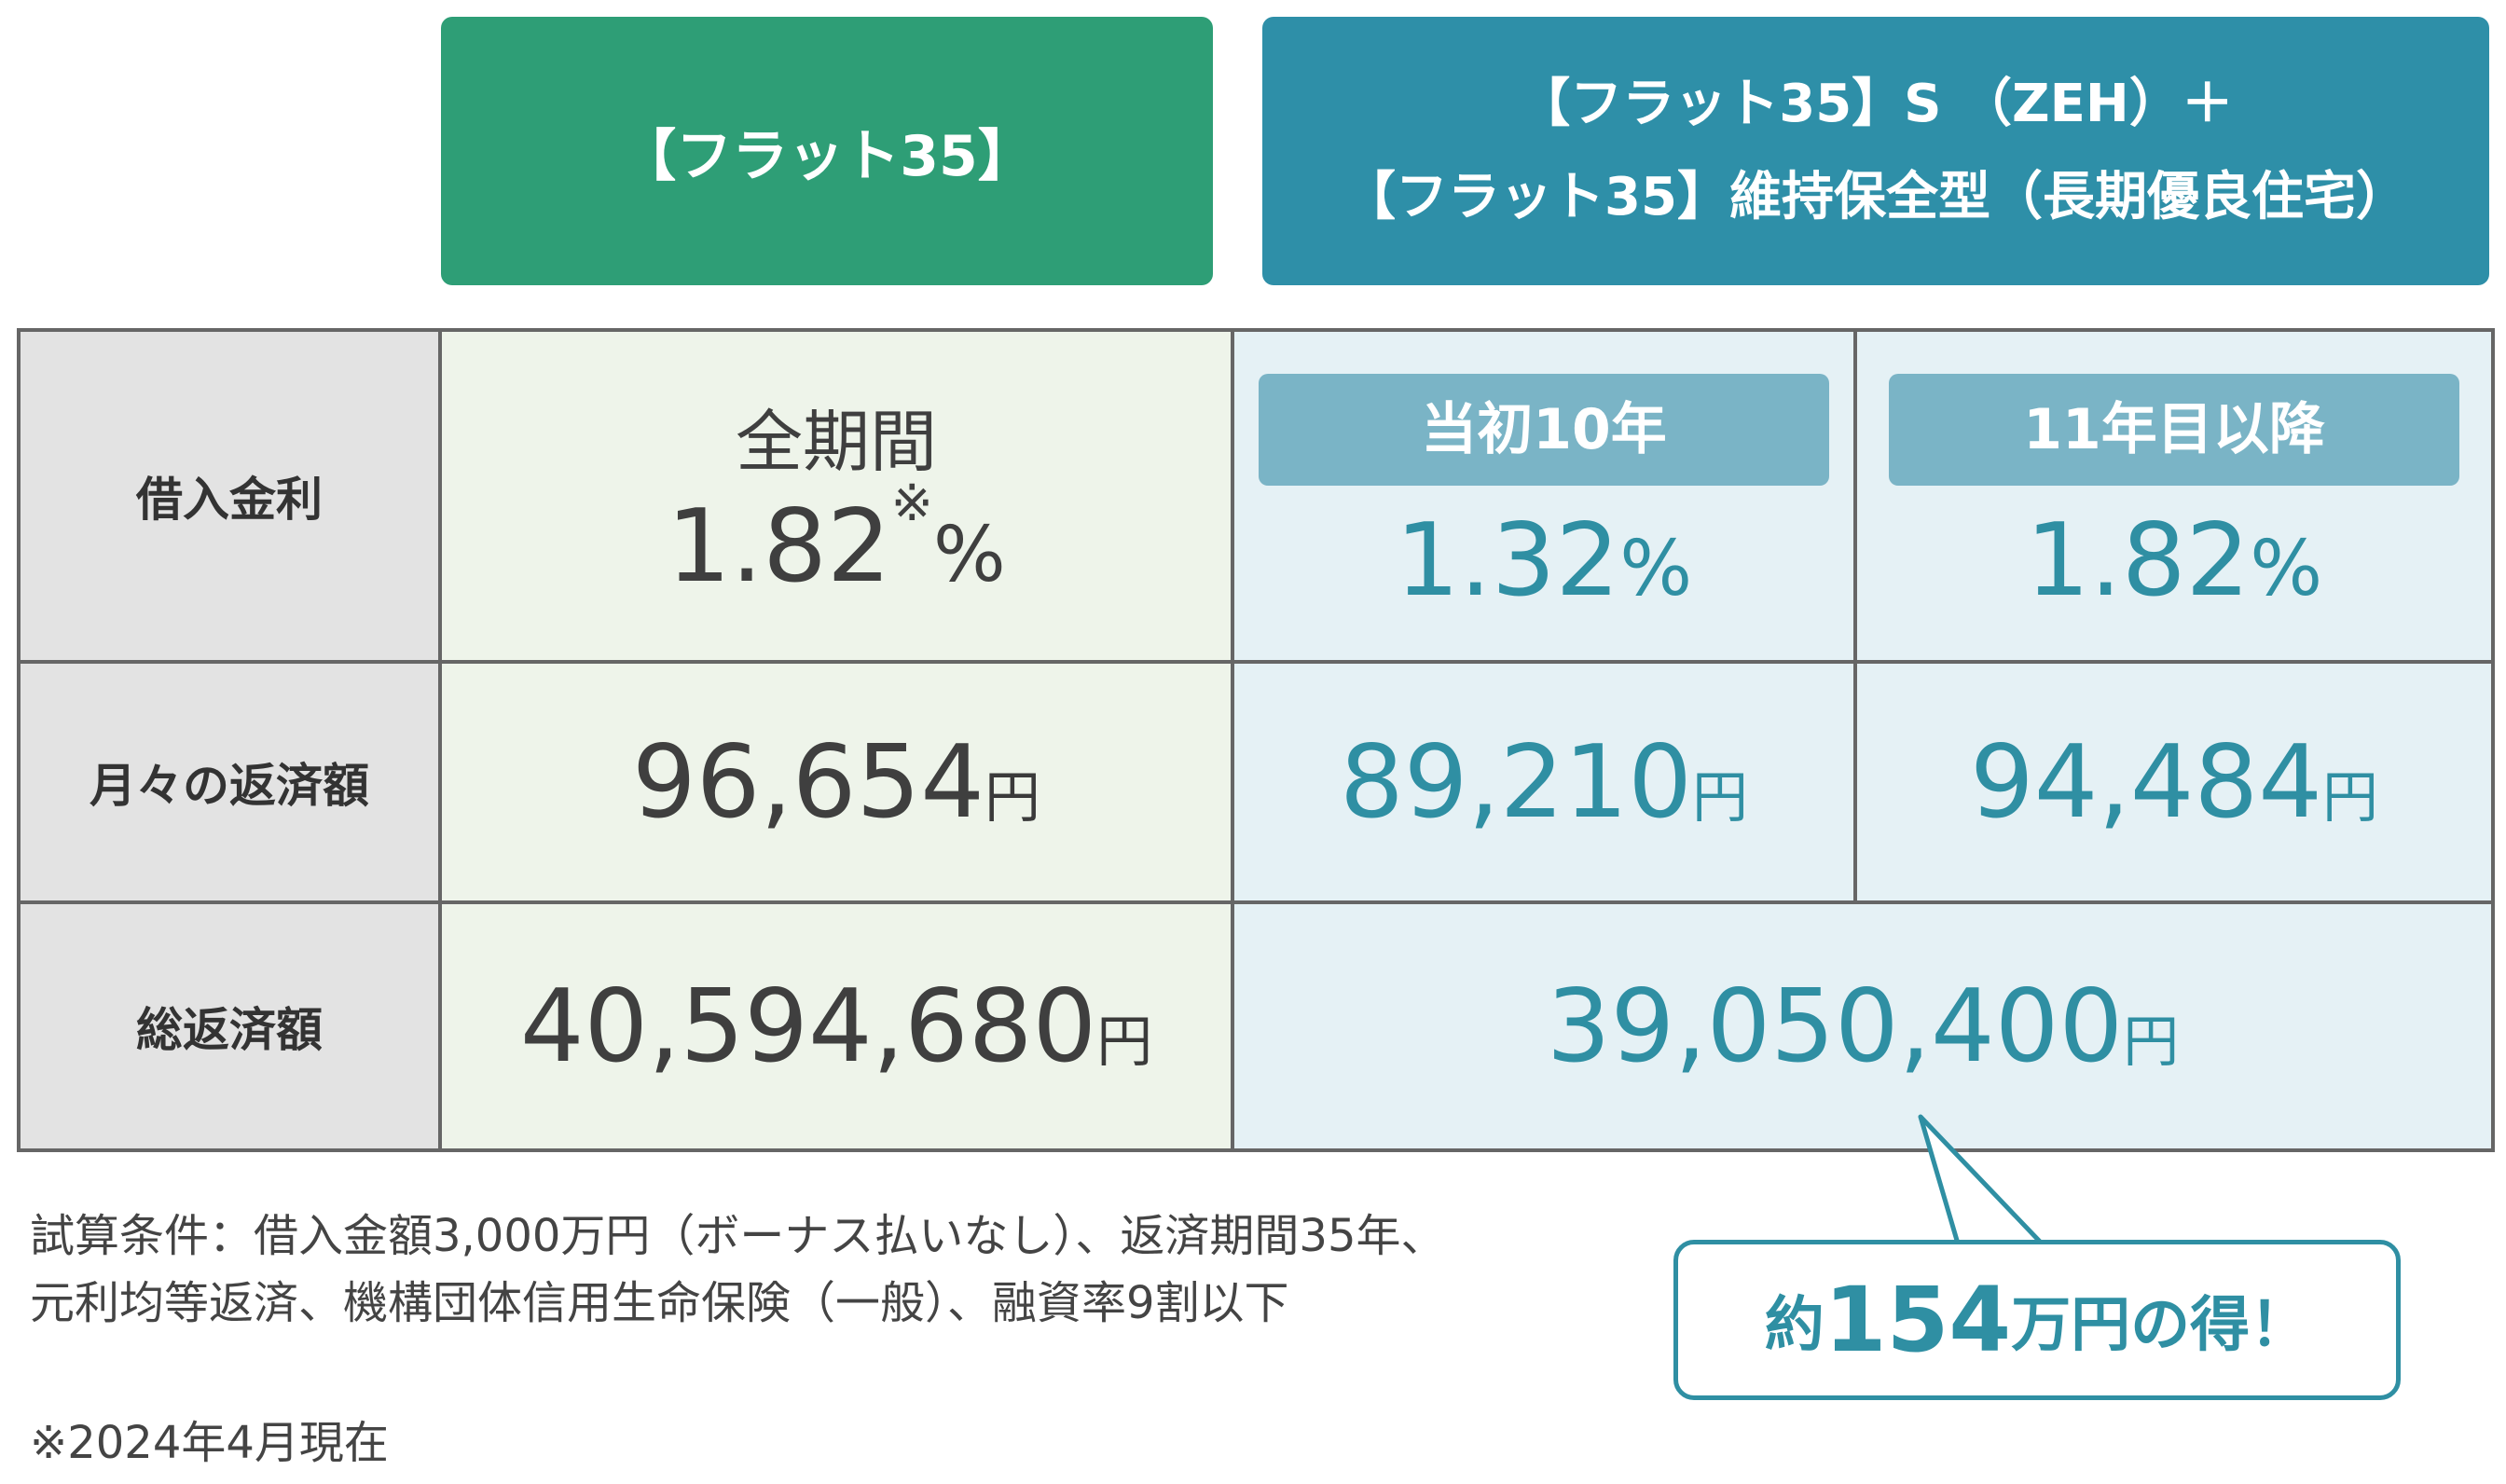  Describe the element at coordinates (2174, 496) in the screenshot. I see `flat35s-rate-cell-2: 11年目以降 1.82%` at that location.